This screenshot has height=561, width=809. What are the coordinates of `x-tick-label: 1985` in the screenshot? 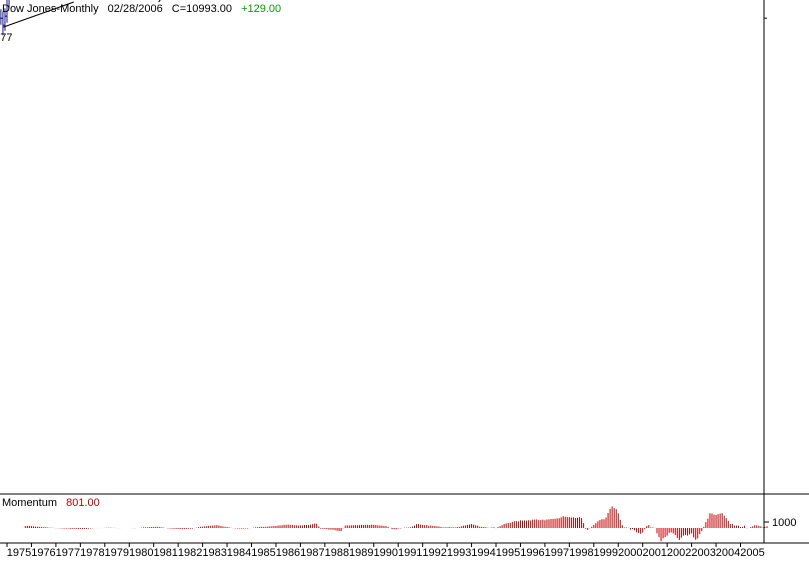 It's located at (263, 553).